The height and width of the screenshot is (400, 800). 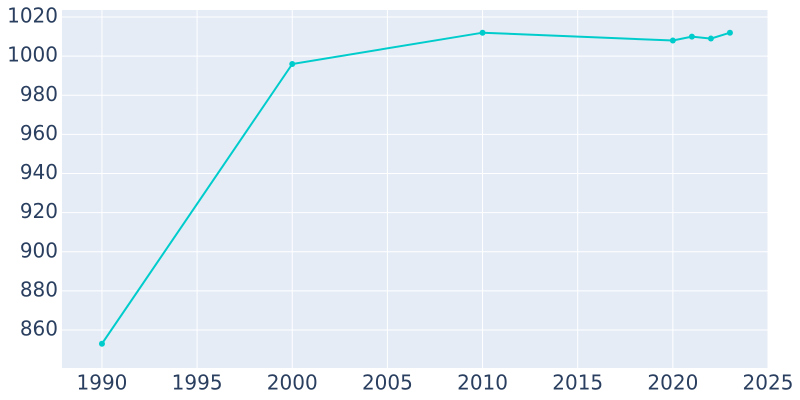 I want to click on x-tick-label: 2005, so click(x=387, y=383).